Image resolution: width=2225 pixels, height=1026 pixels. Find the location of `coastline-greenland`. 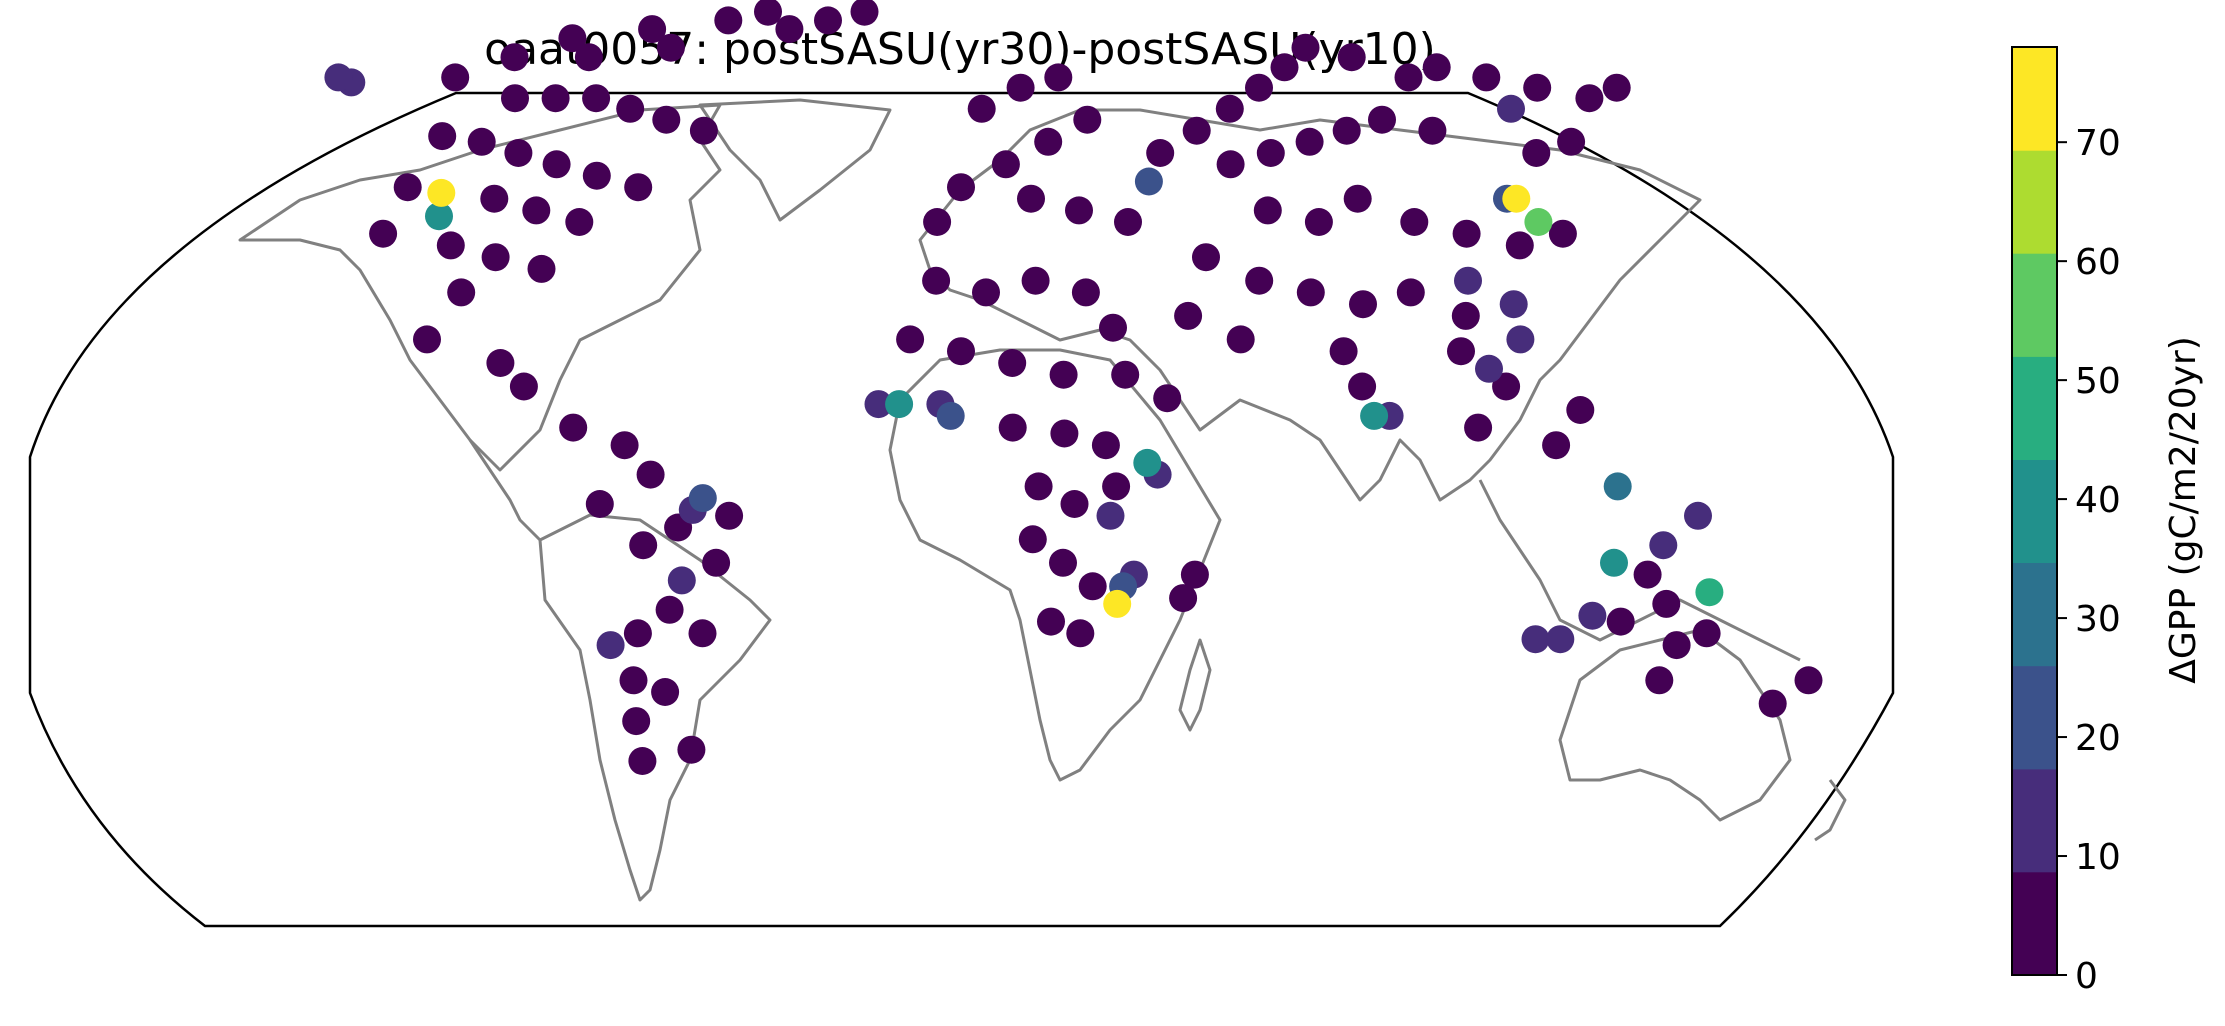

coastline-greenland is located at coordinates (795, 160).